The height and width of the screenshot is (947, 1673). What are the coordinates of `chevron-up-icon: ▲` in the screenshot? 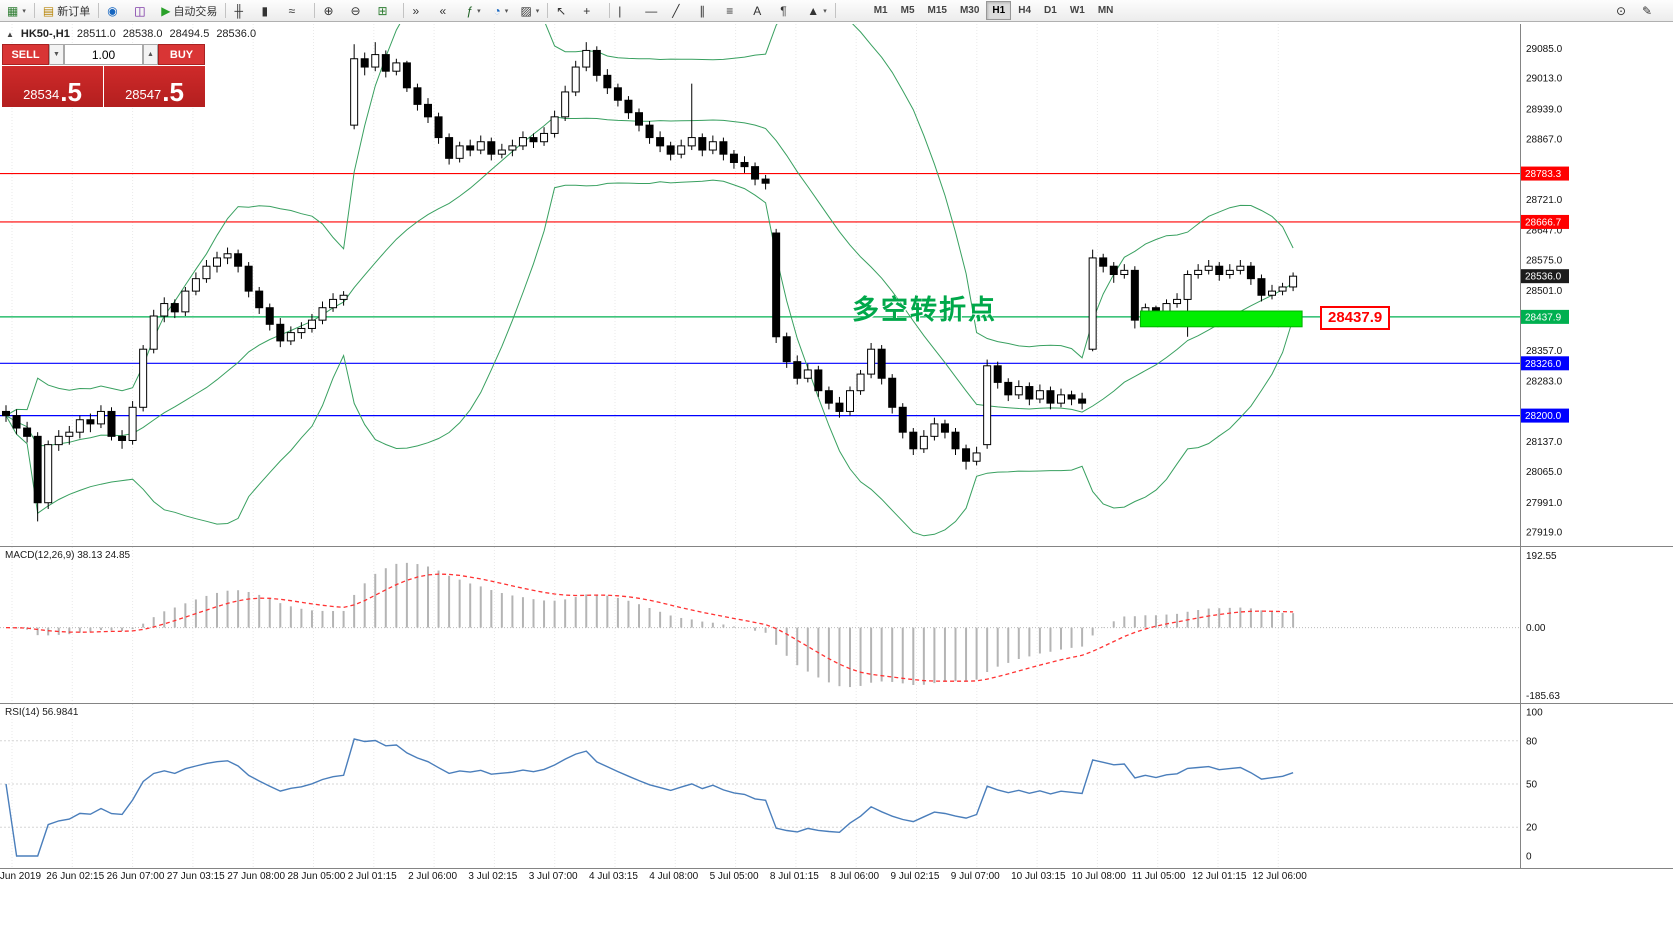 It's located at (150, 54).